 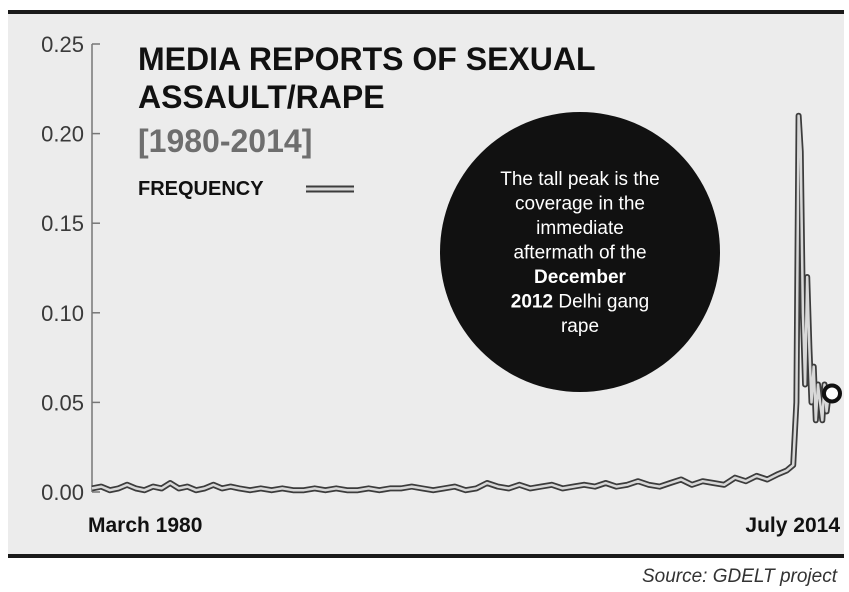 What do you see at coordinates (62, 313) in the screenshot?
I see `y-tick-label: 0.10` at bounding box center [62, 313].